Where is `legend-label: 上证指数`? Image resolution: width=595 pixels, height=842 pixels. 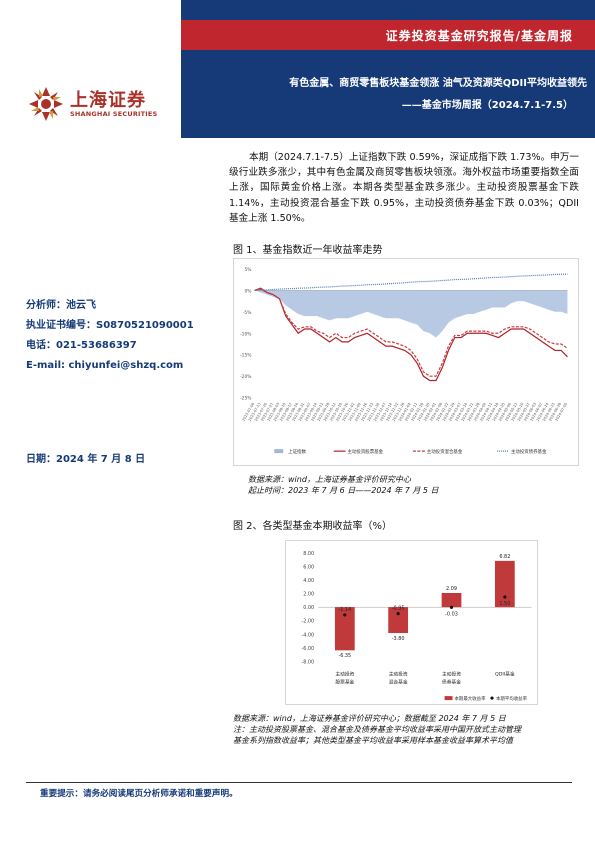
legend-label: 上证指数 is located at coordinates (297, 451).